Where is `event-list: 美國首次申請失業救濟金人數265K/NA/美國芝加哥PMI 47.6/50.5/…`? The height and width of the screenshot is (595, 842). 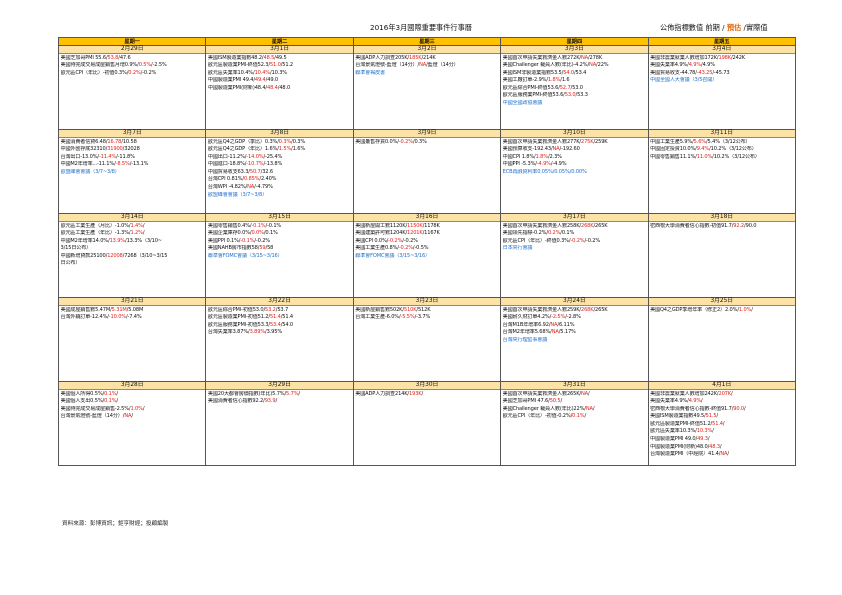
event-list: 美國首次申請失業救濟金人數265K/NA/美國芝加哥PMI 47.6/50.5/… is located at coordinates (574, 405).